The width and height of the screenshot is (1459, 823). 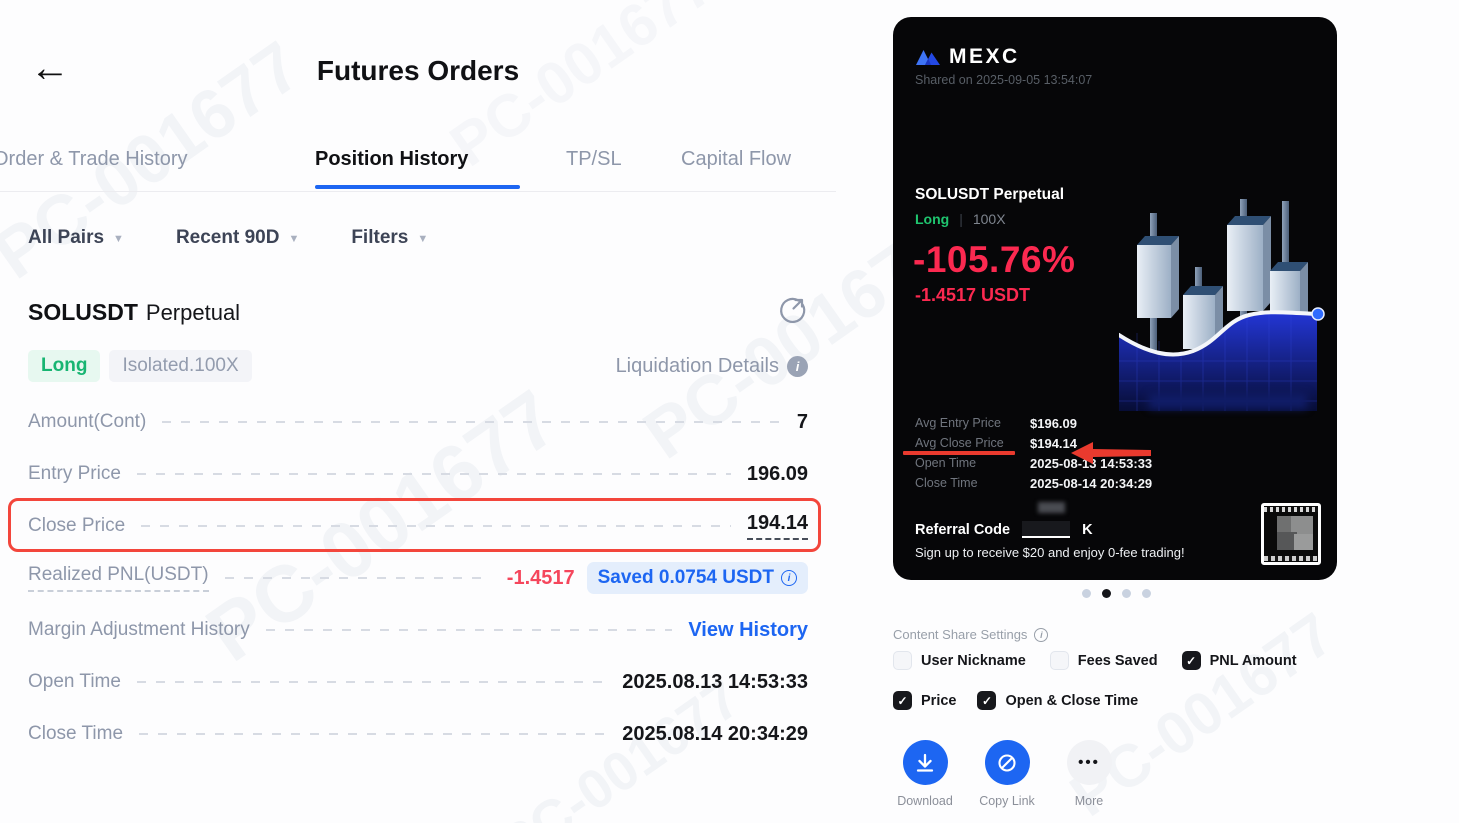 I want to click on referral-code-label: Referral Code, so click(x=963, y=530).